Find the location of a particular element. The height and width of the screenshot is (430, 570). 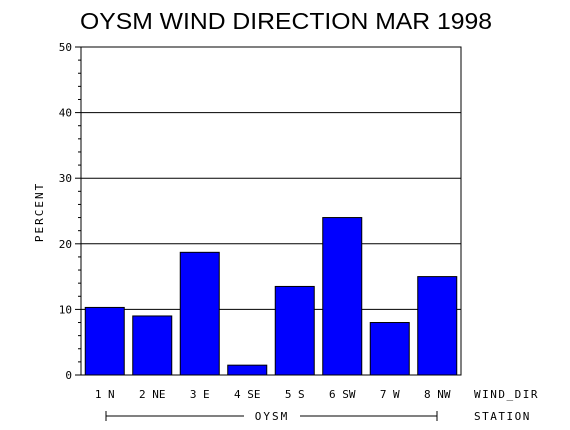

bar-8-nw is located at coordinates (437, 326).